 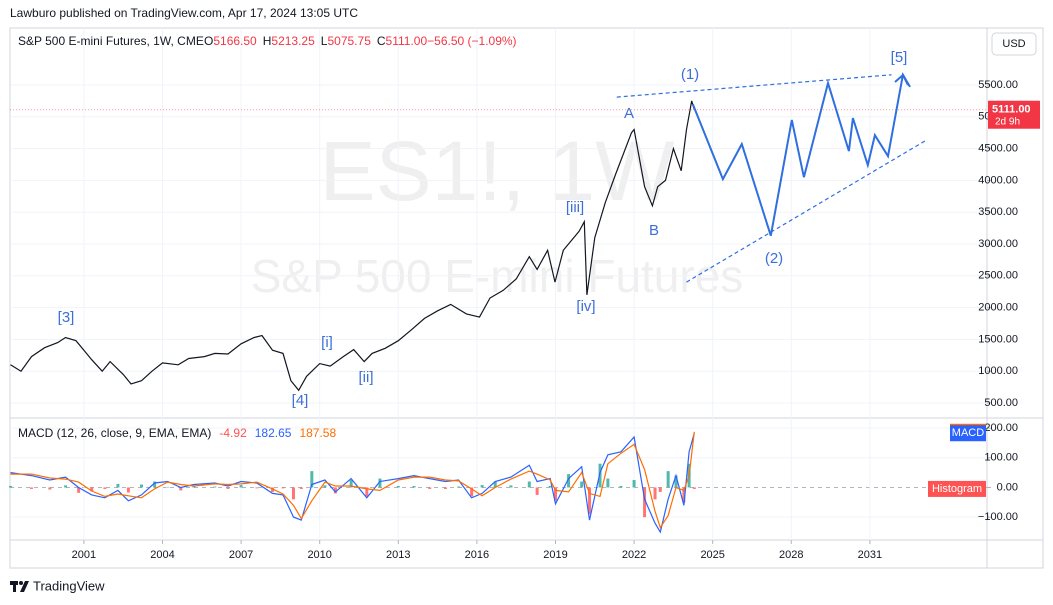 I want to click on ohlc-key: C, so click(x=381, y=41).